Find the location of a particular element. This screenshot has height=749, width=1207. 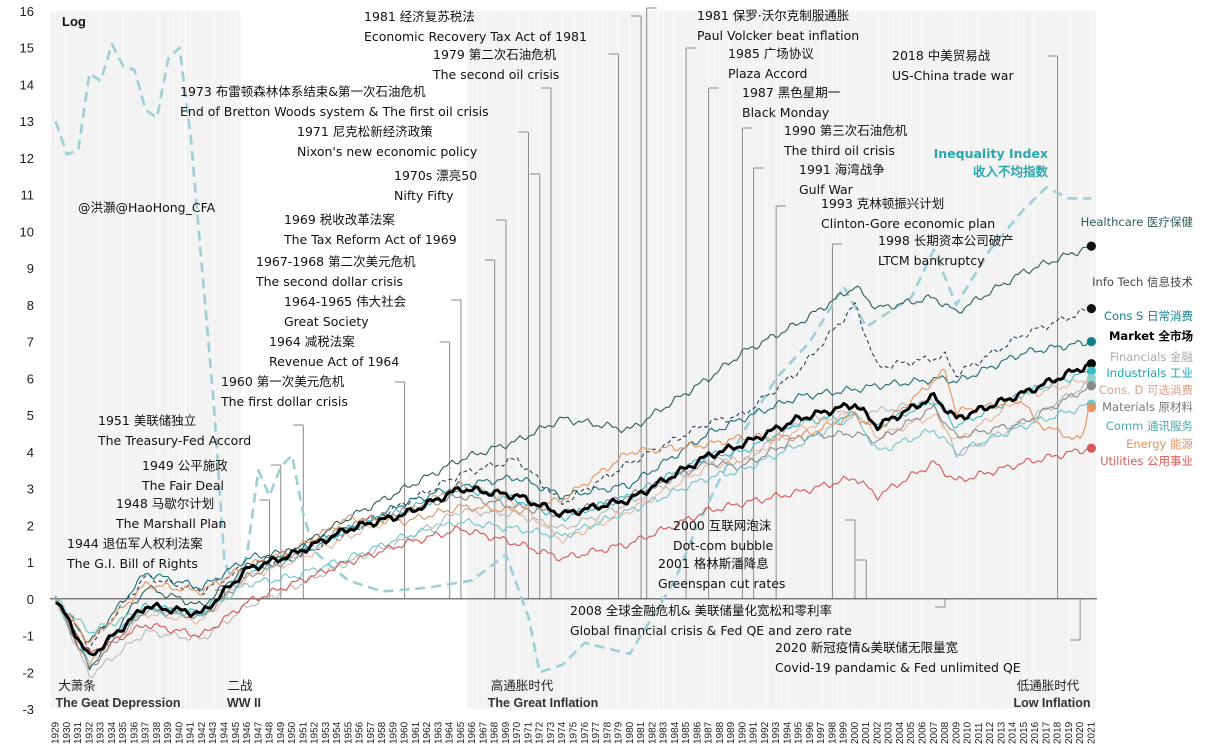

x-tick-year: 1954 is located at coordinates (337, 732).